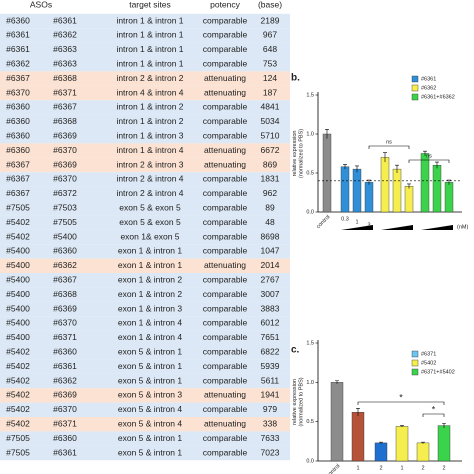  I want to click on table-cell: 8698, so click(270, 236).